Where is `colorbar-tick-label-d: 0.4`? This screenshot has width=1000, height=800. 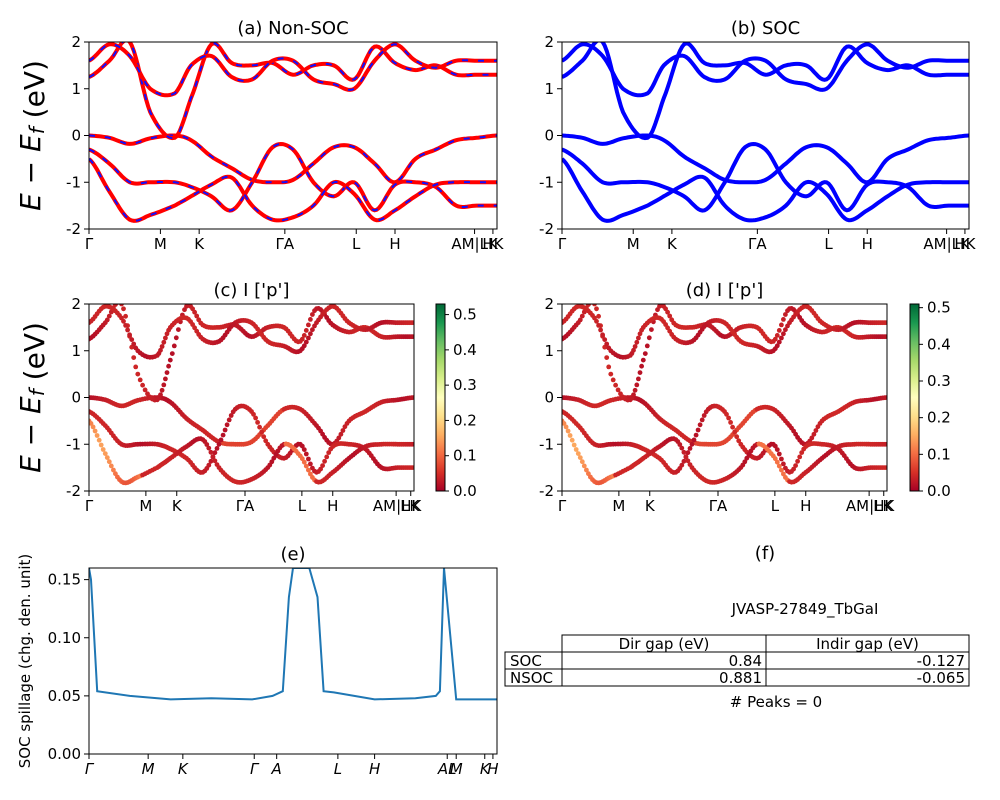
colorbar-tick-label-d: 0.4 is located at coordinates (939, 344).